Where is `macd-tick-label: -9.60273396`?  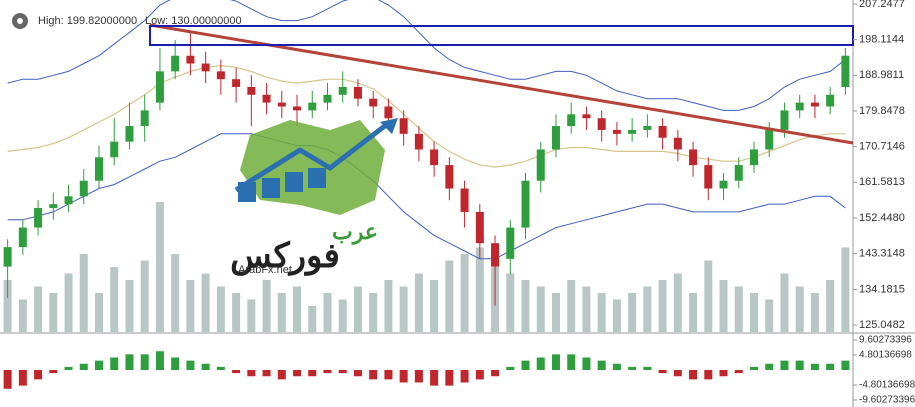 macd-tick-label: -9.60273396 is located at coordinates (887, 400).